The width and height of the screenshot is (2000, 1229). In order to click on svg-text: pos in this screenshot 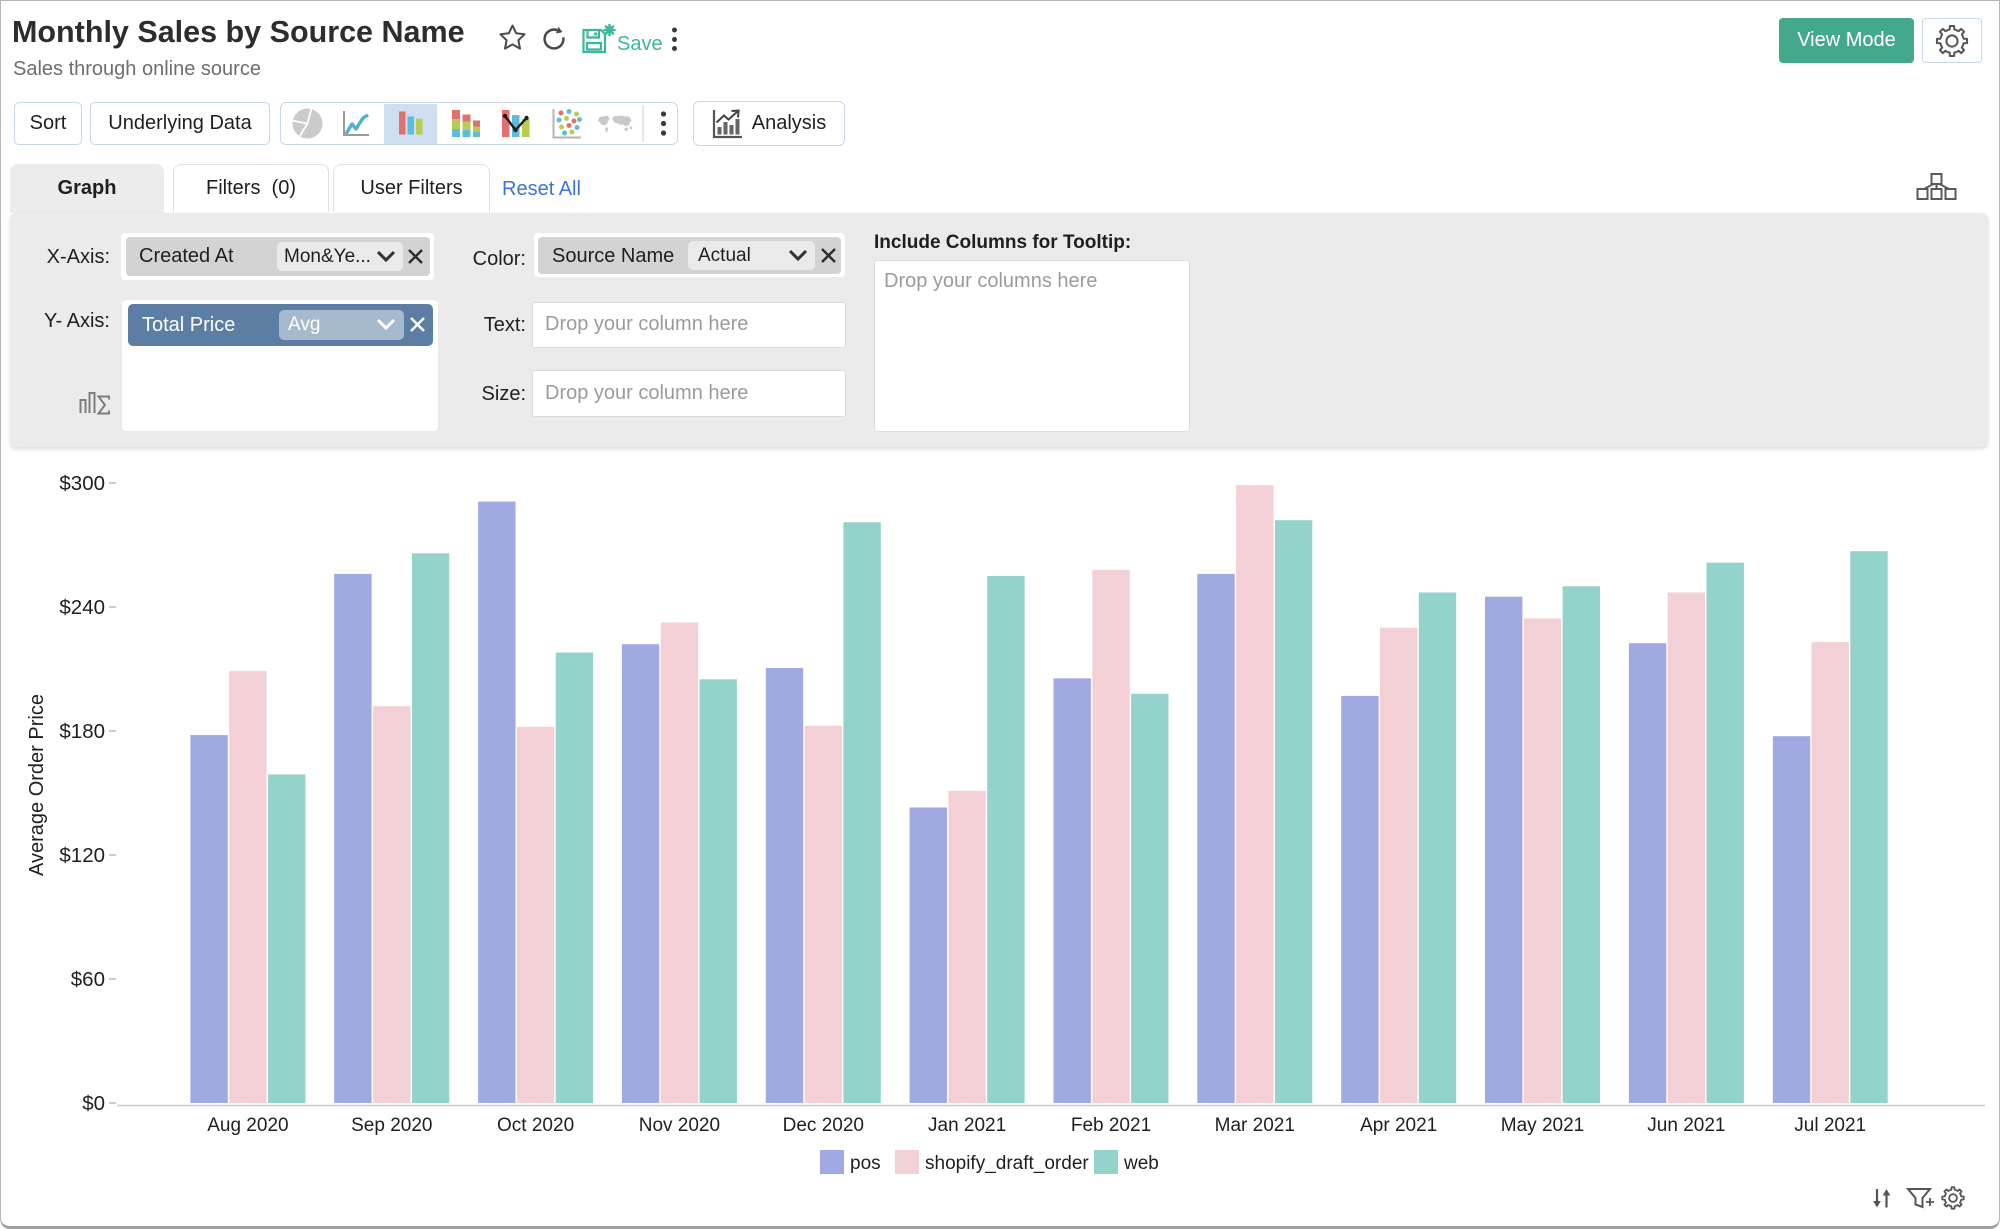, I will do `click(865, 1163)`.